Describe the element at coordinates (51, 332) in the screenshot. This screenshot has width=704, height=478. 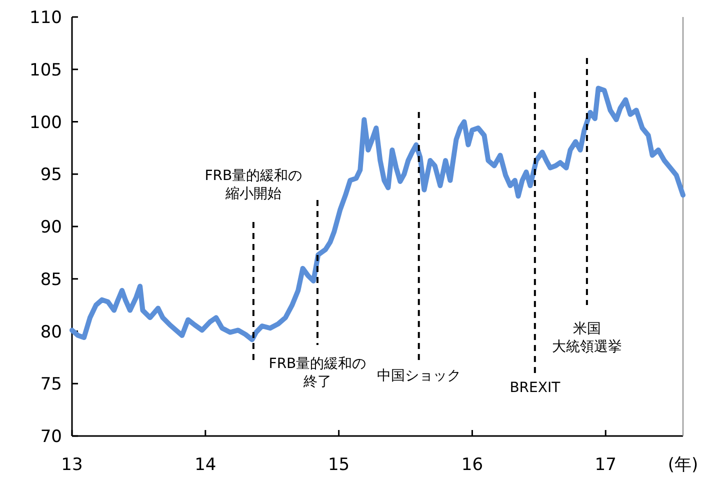
I see `y-tick-label: 80` at that location.